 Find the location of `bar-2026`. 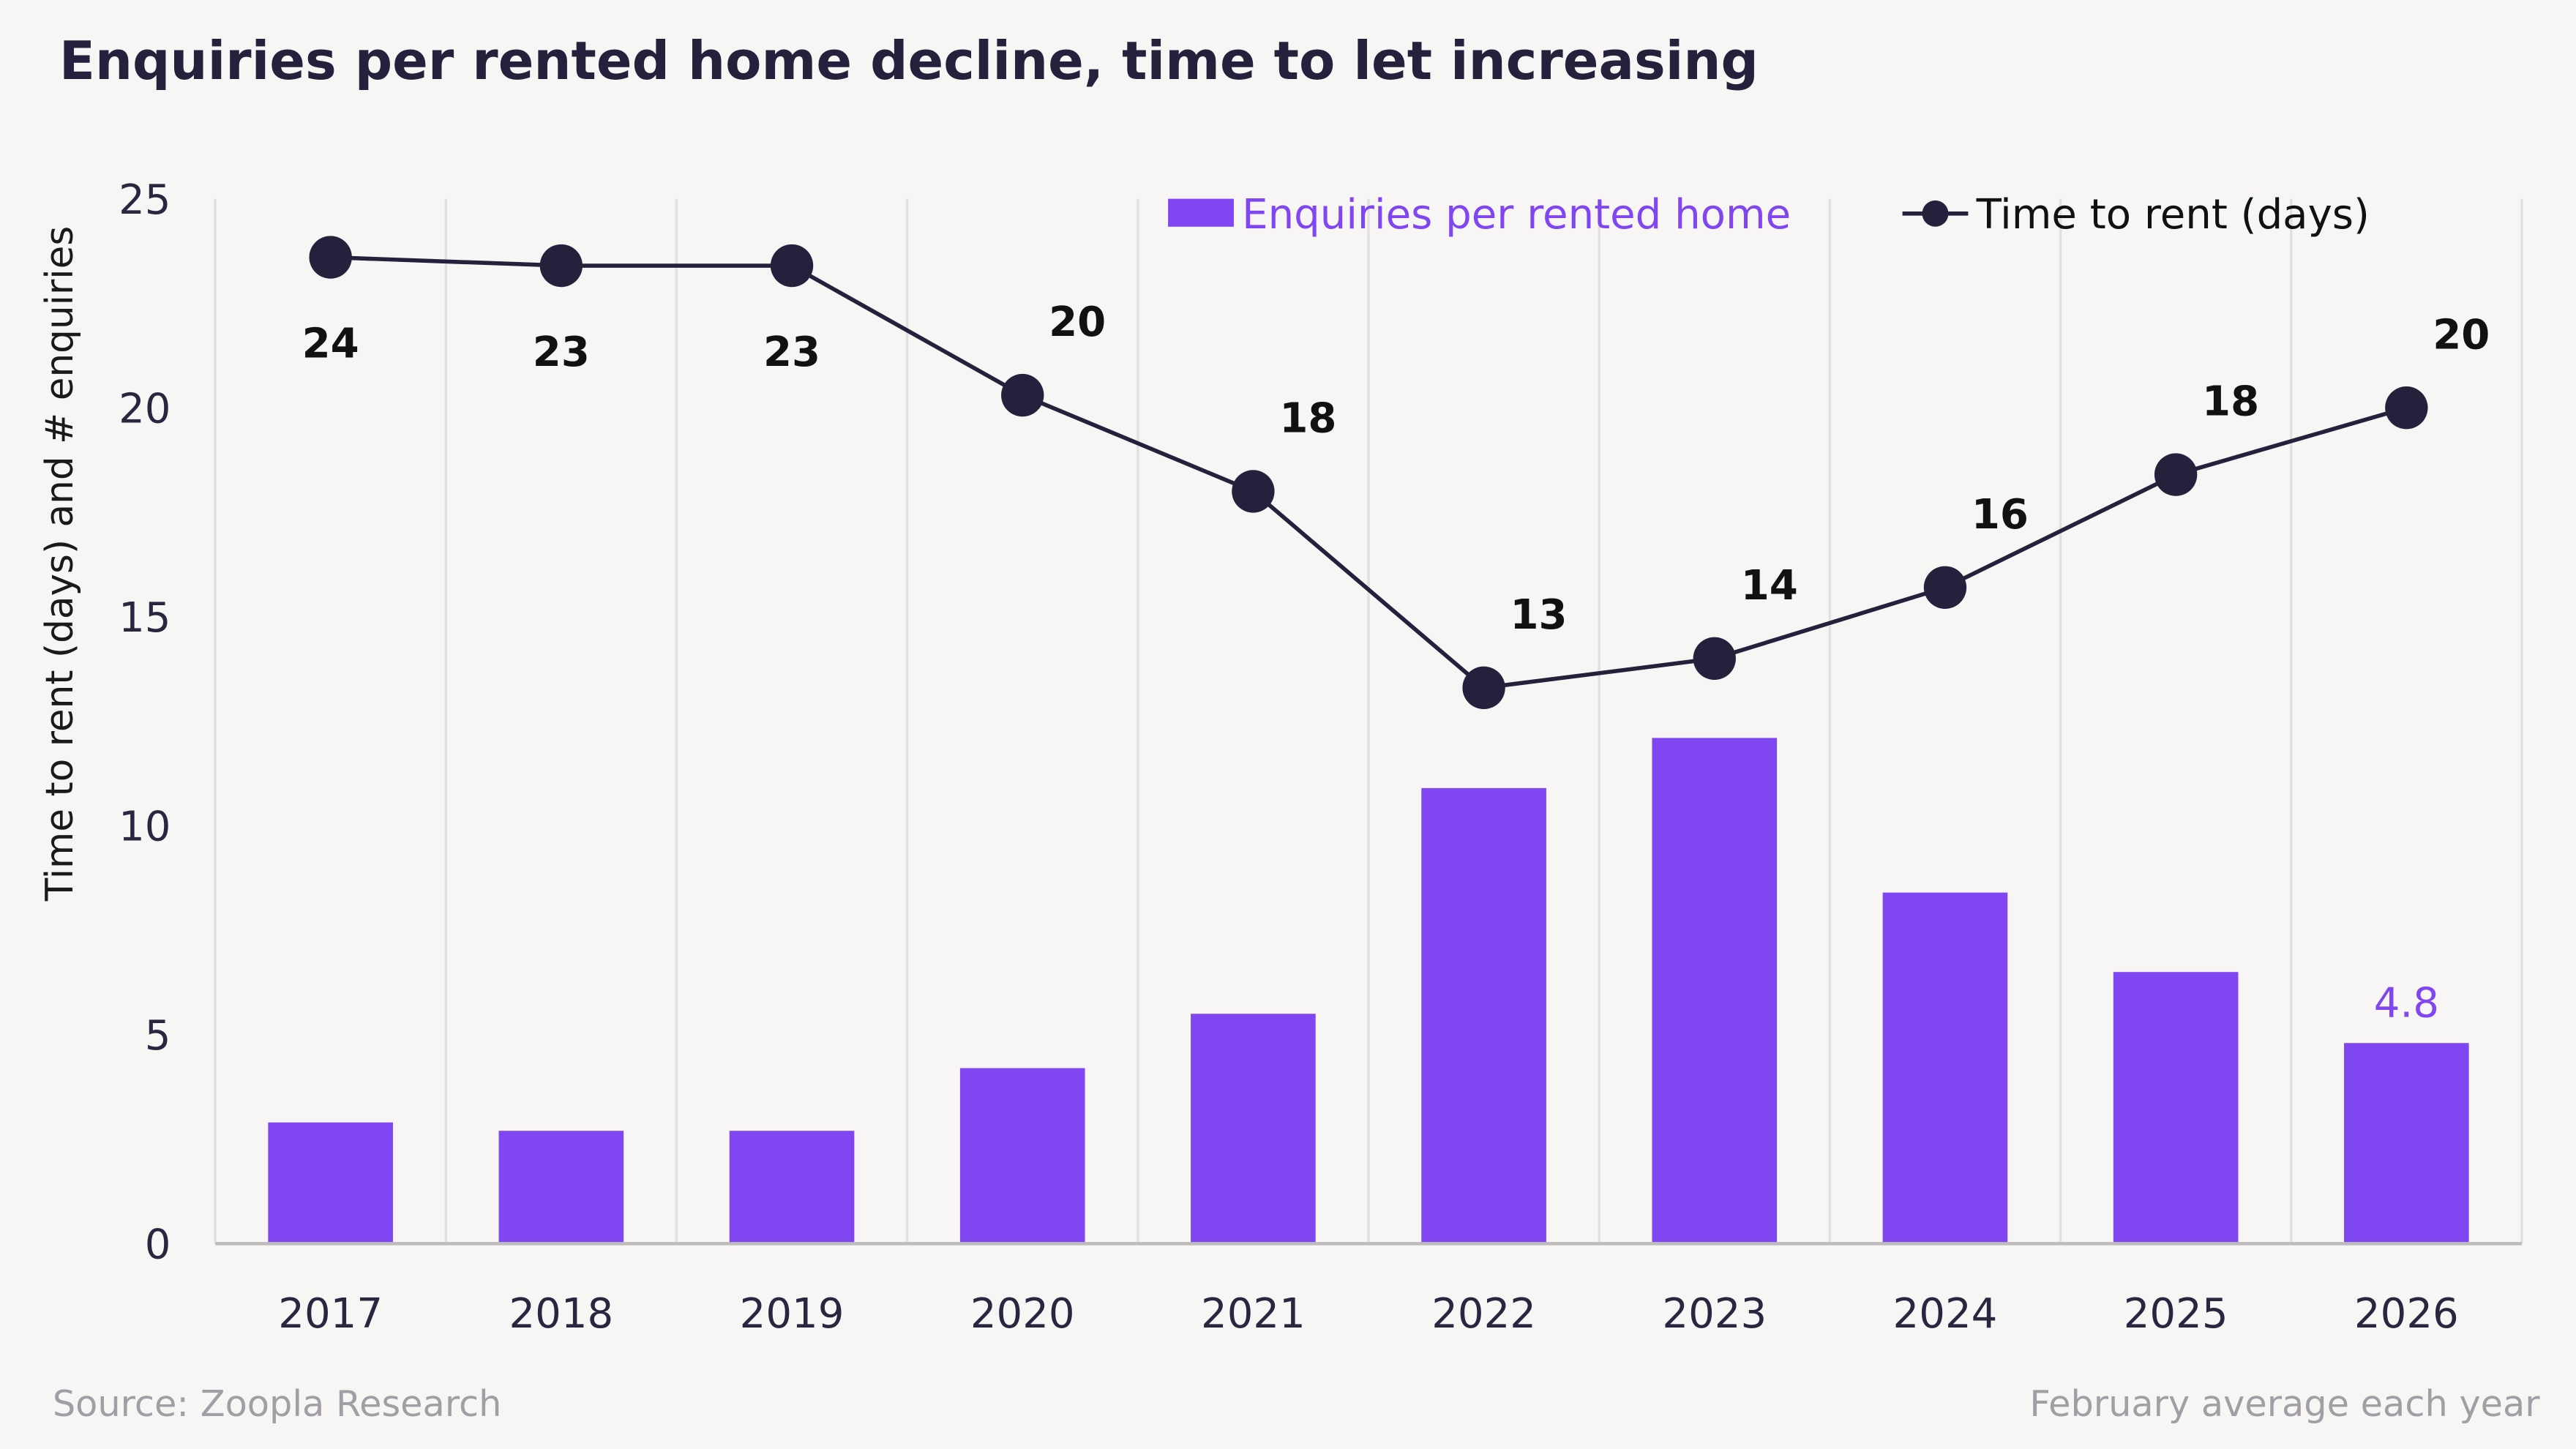

bar-2026 is located at coordinates (2406, 1143).